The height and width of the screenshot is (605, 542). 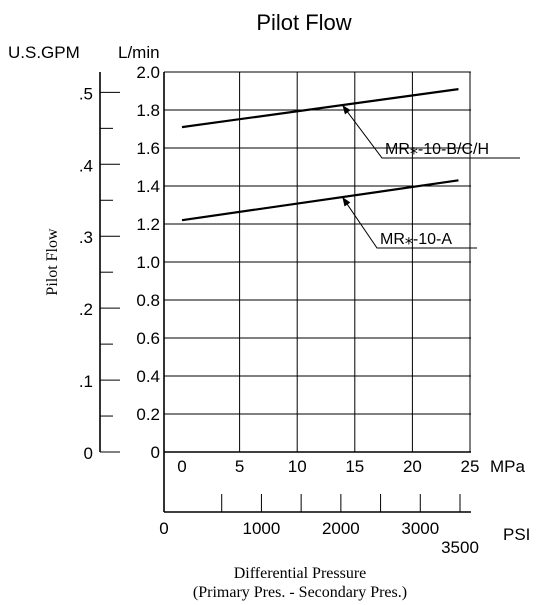 I want to click on lmin-tick-label: 1.2, so click(x=148, y=224).